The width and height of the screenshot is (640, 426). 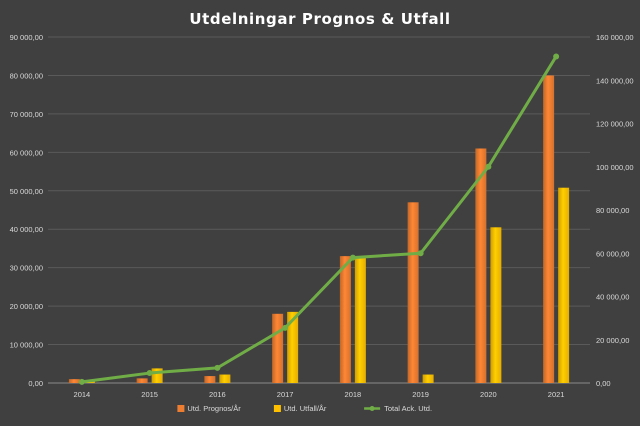 I want to click on legend-label: Utd. Prognos/År, so click(x=214, y=408).